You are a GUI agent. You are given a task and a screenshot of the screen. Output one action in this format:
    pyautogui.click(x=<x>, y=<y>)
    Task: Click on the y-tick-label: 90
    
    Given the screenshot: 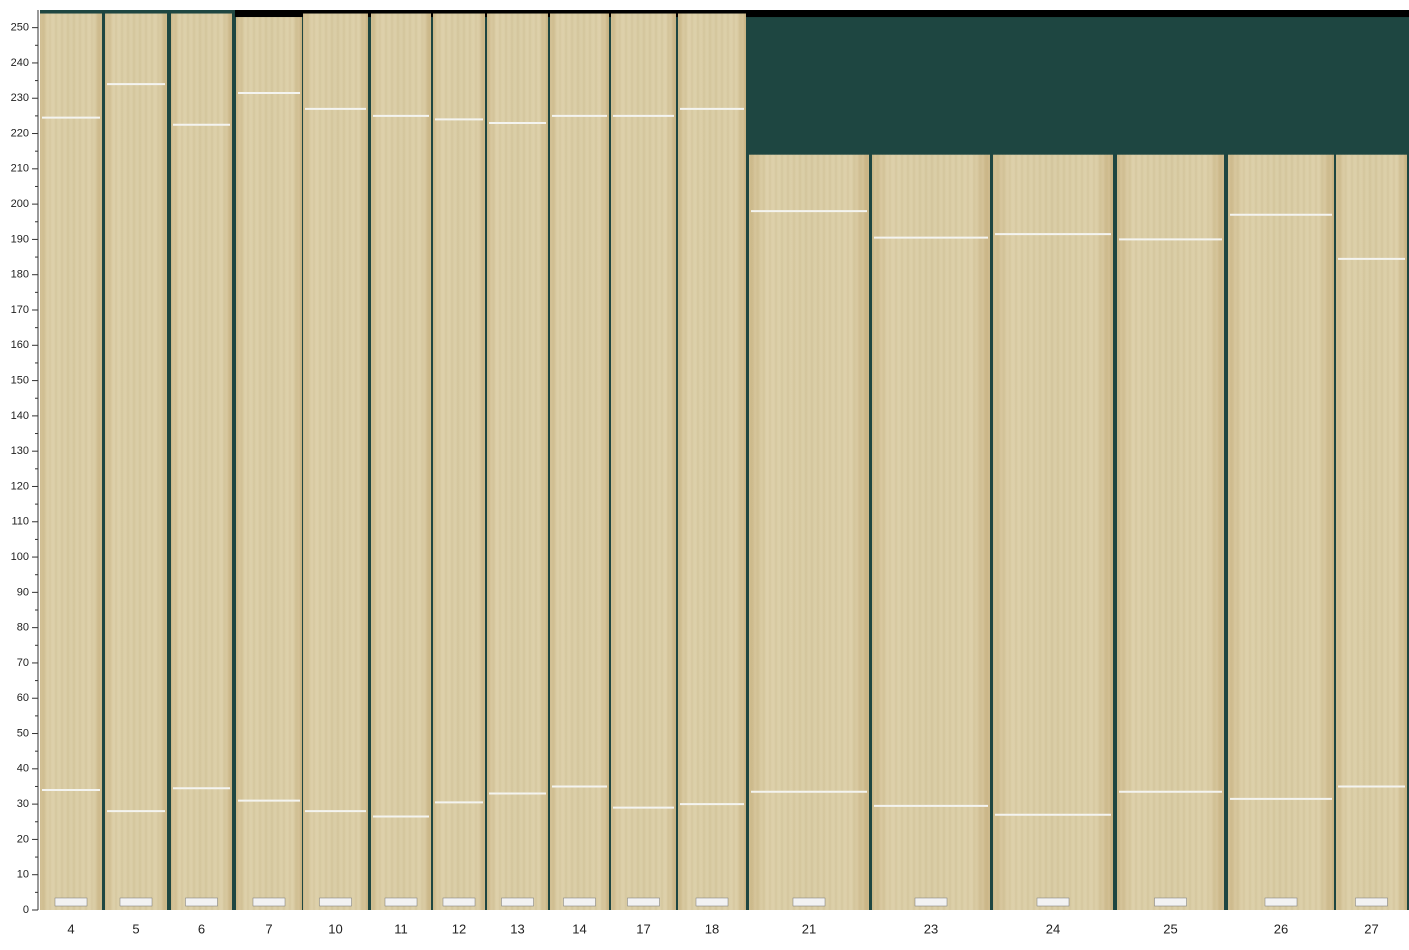 What is the action you would take?
    pyautogui.click(x=23, y=592)
    